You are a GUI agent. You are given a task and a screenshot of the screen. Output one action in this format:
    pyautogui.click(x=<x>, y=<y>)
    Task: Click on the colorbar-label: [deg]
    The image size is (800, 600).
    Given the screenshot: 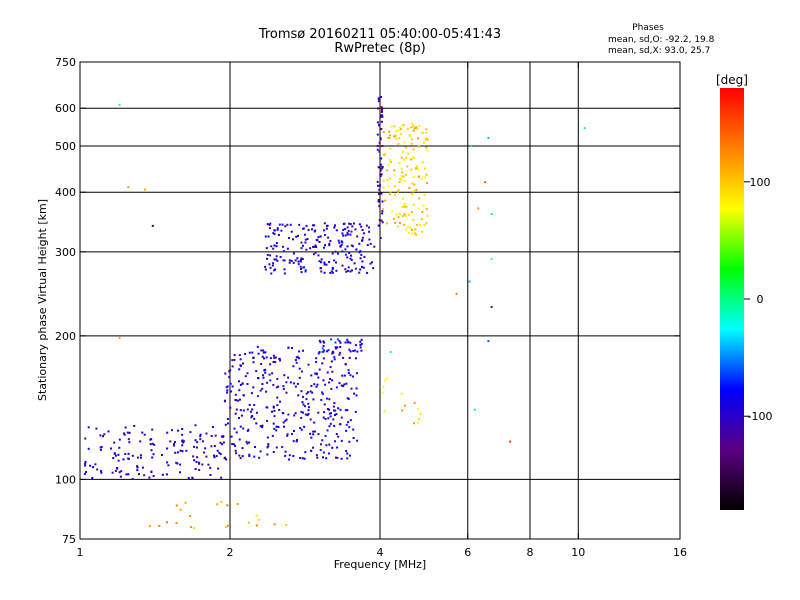 What is the action you would take?
    pyautogui.click(x=732, y=80)
    